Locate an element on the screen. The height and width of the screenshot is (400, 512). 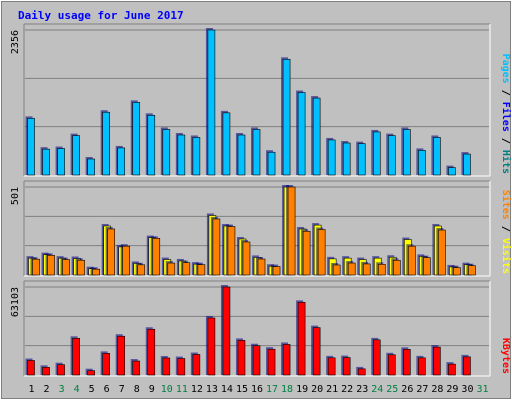
day-label-25: 25 is located at coordinates (392, 389).